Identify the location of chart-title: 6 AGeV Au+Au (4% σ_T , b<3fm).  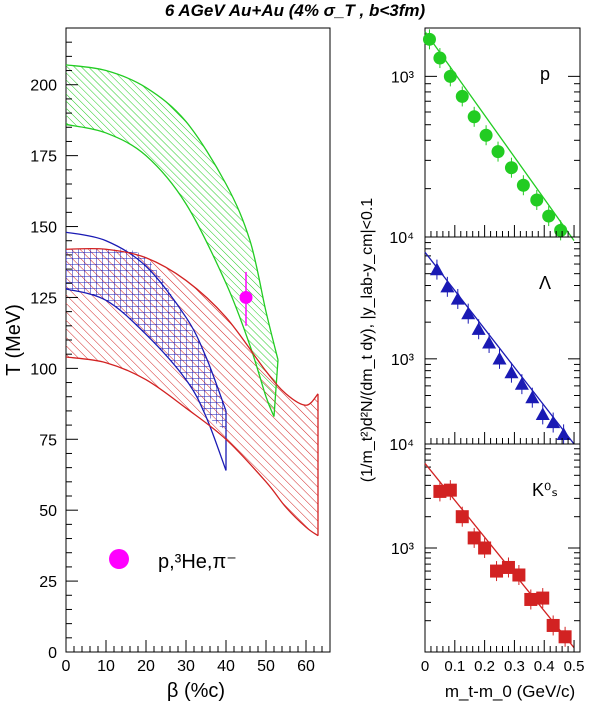
(295, 10).